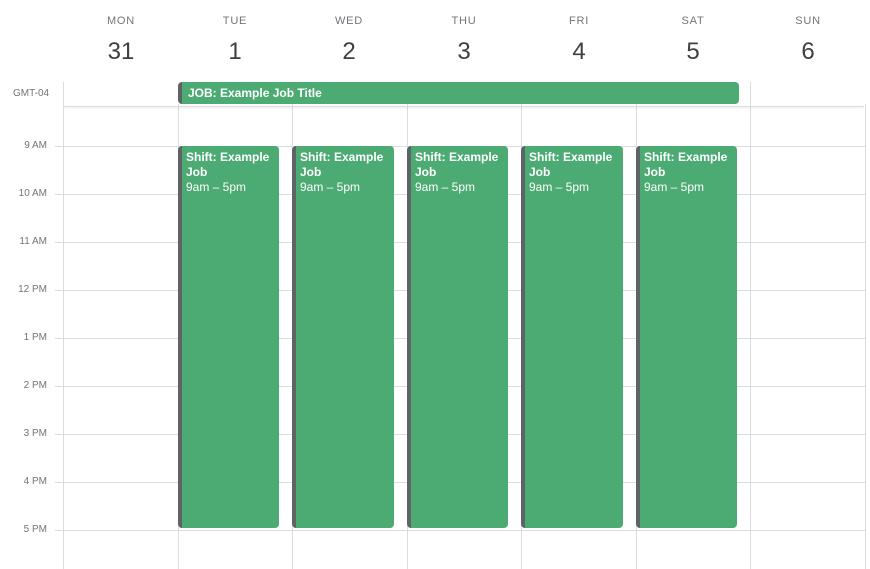 This screenshot has height=569, width=870. What do you see at coordinates (464, 51) in the screenshot?
I see `day-number: 3` at bounding box center [464, 51].